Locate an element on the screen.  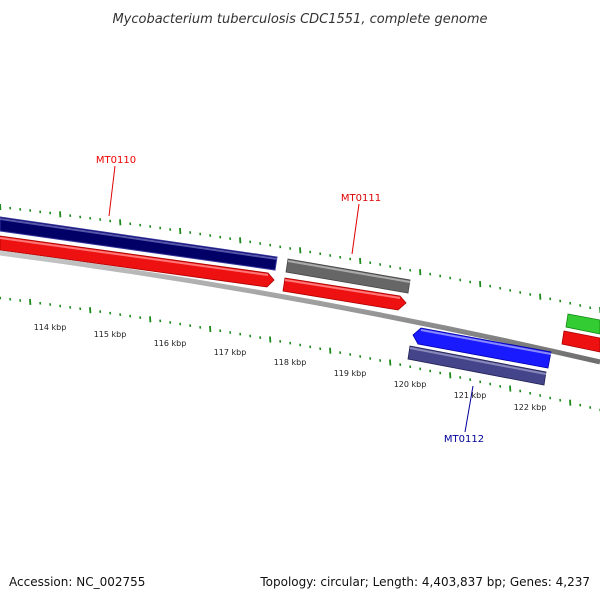
label-leader-mt0112 is located at coordinates (469, 409).